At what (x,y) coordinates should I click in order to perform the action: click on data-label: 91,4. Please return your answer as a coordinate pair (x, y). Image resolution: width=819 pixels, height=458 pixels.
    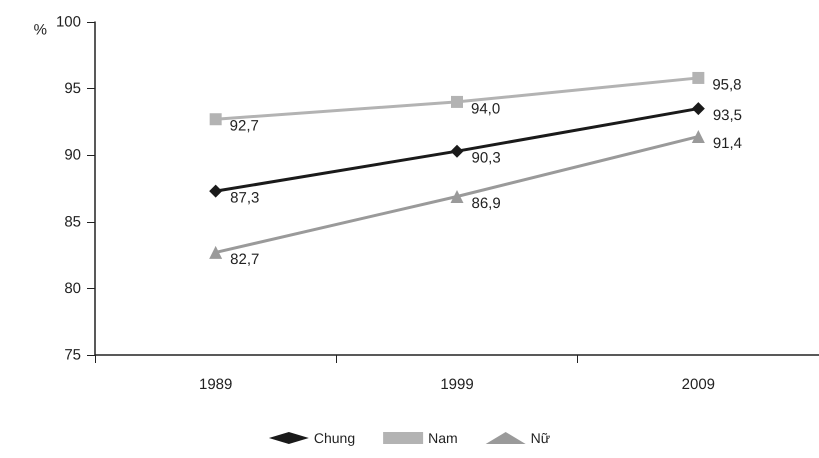
    Looking at the image, I should click on (727, 143).